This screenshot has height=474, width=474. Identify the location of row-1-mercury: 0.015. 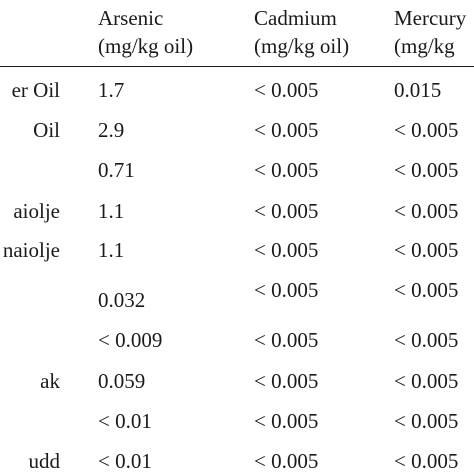
(418, 90).